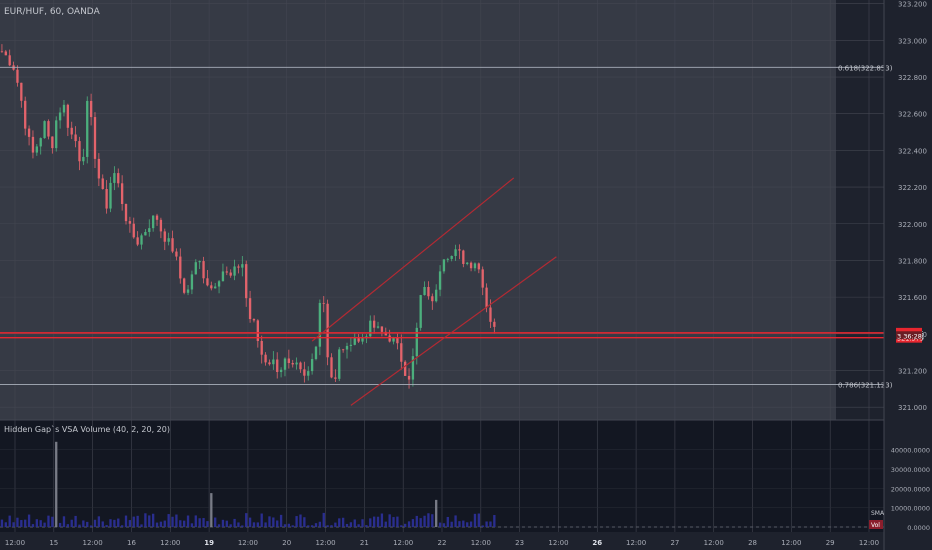 The height and width of the screenshot is (550, 932). Describe the element at coordinates (909, 335) in the screenshot. I see `current-price-tag-bg` at that location.